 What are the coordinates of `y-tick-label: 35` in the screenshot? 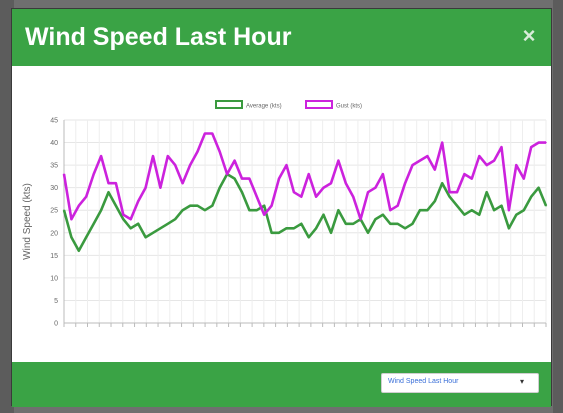 It's located at (54, 166).